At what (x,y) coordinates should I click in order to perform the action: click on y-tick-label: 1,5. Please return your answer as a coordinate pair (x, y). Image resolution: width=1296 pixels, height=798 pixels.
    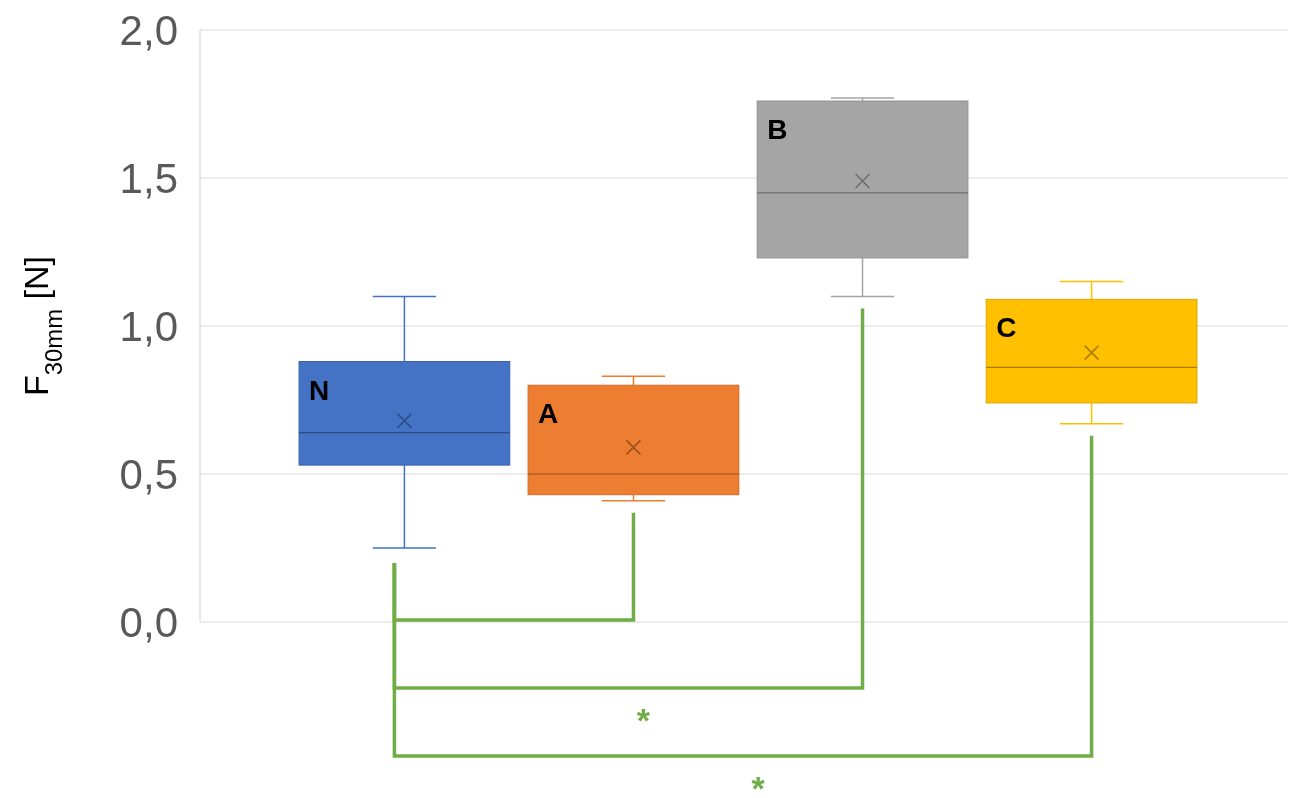
    Looking at the image, I should click on (148, 178).